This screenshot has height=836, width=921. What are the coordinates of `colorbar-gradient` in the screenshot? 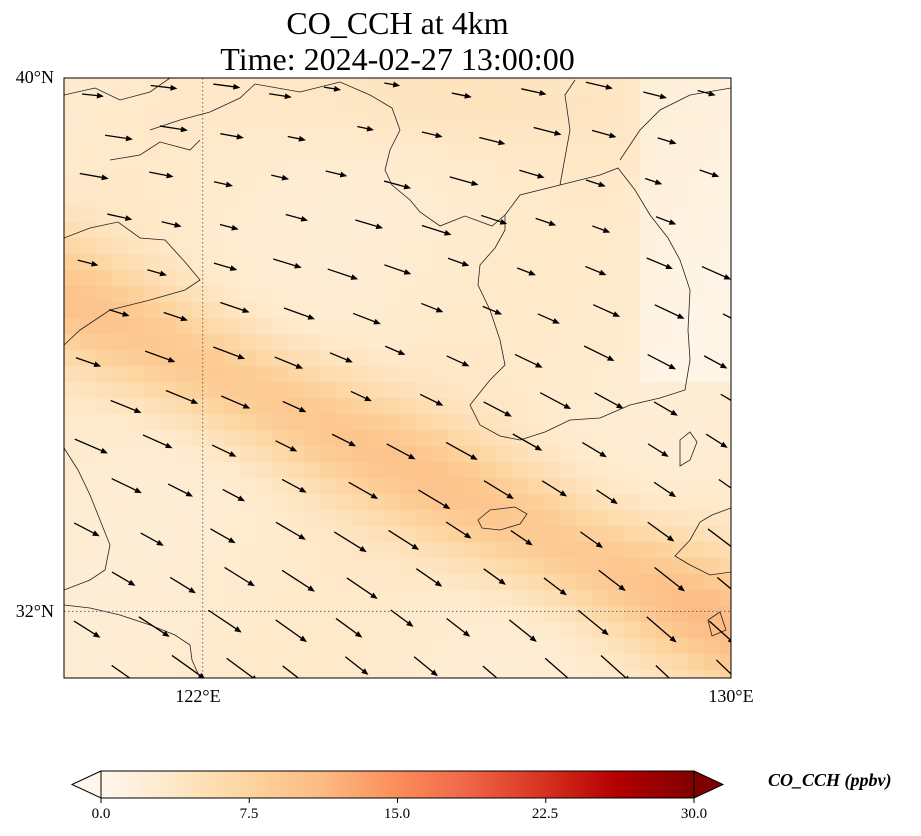 It's located at (397, 784).